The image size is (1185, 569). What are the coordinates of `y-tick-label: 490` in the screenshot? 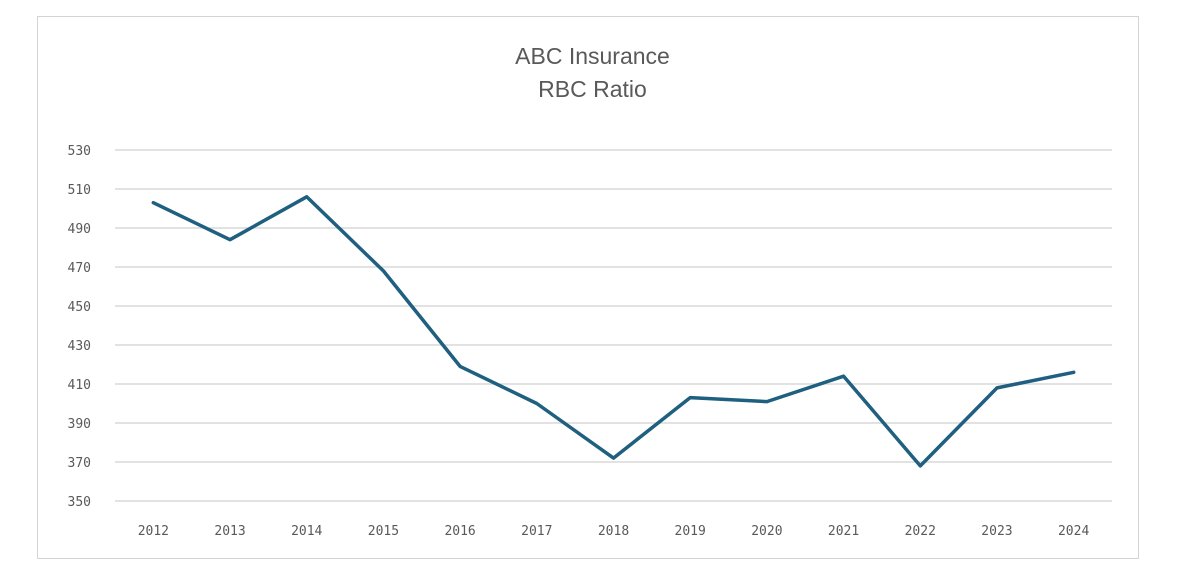 It's located at (79, 229).